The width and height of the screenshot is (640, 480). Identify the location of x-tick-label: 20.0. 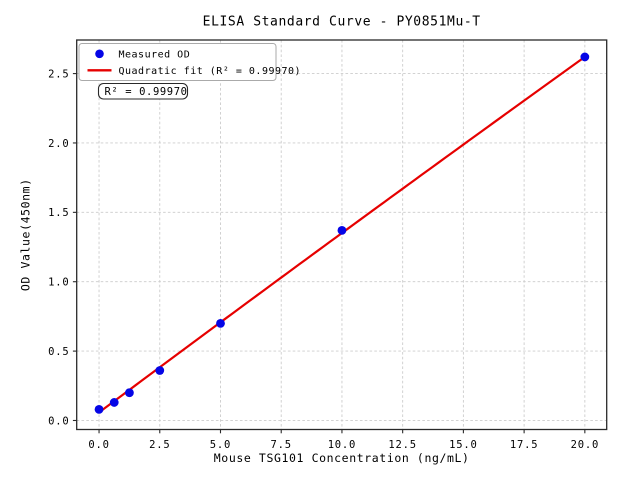
(585, 445).